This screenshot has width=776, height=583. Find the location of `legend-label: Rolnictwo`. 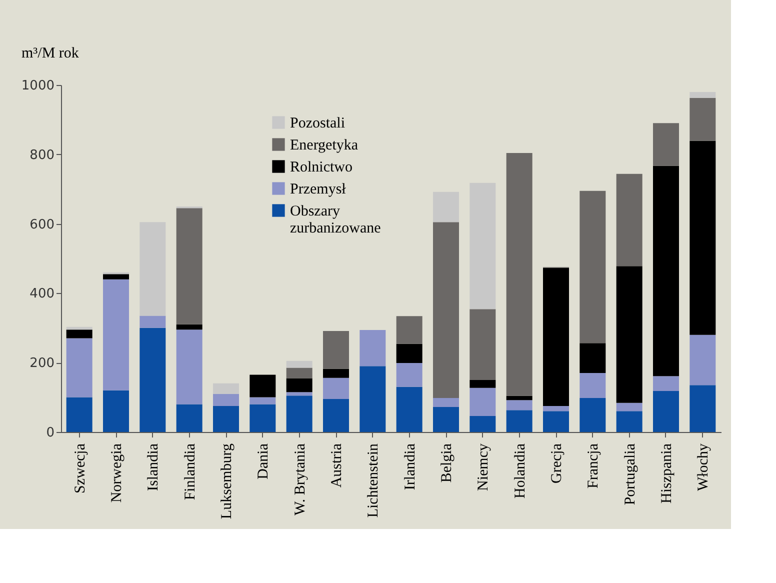

legend-label: Rolnictwo is located at coordinates (321, 168).